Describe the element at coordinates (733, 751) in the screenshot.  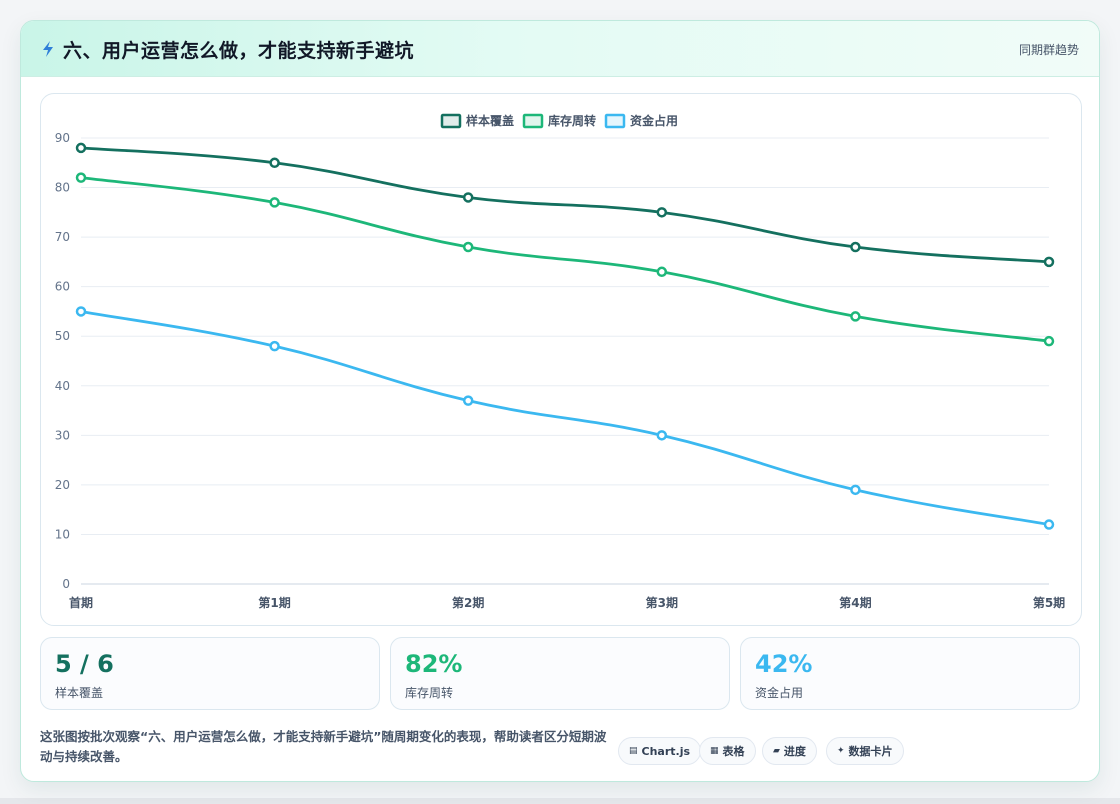
I see `tag-label: 表格` at that location.